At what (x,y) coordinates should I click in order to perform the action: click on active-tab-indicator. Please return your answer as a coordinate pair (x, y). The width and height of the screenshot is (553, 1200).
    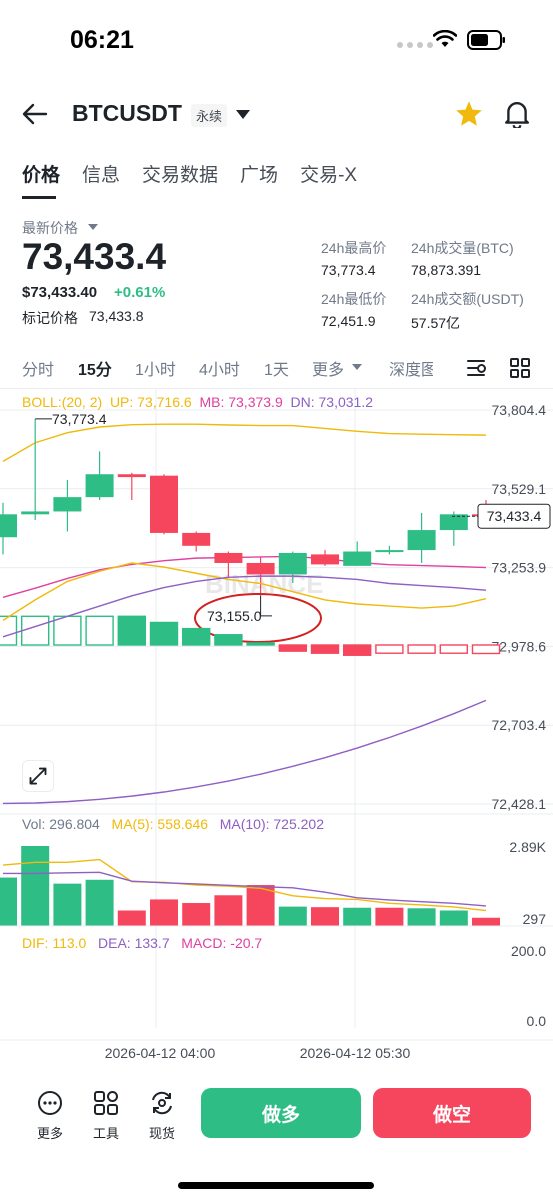
    Looking at the image, I should click on (39, 197).